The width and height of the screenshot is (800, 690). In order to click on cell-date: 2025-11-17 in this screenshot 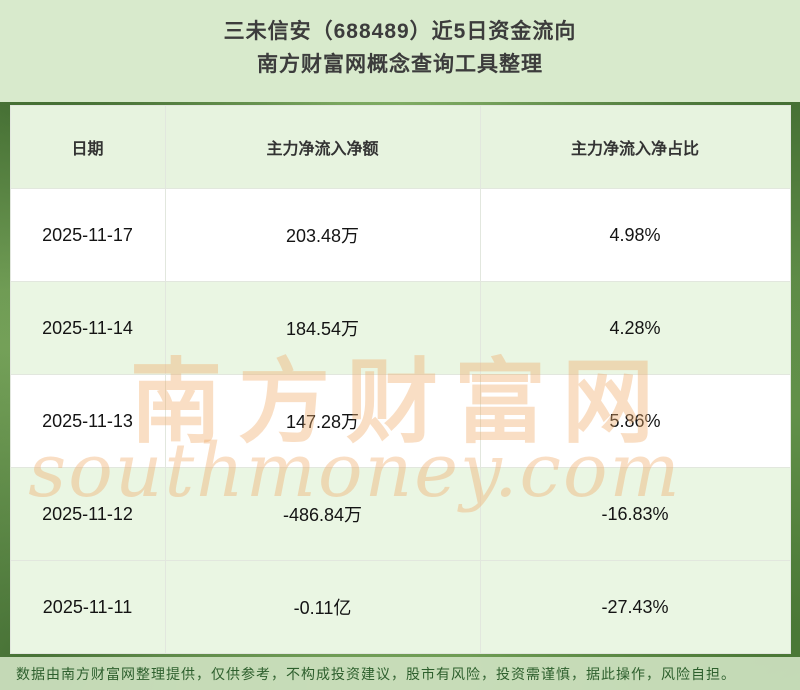, I will do `click(87, 235)`.